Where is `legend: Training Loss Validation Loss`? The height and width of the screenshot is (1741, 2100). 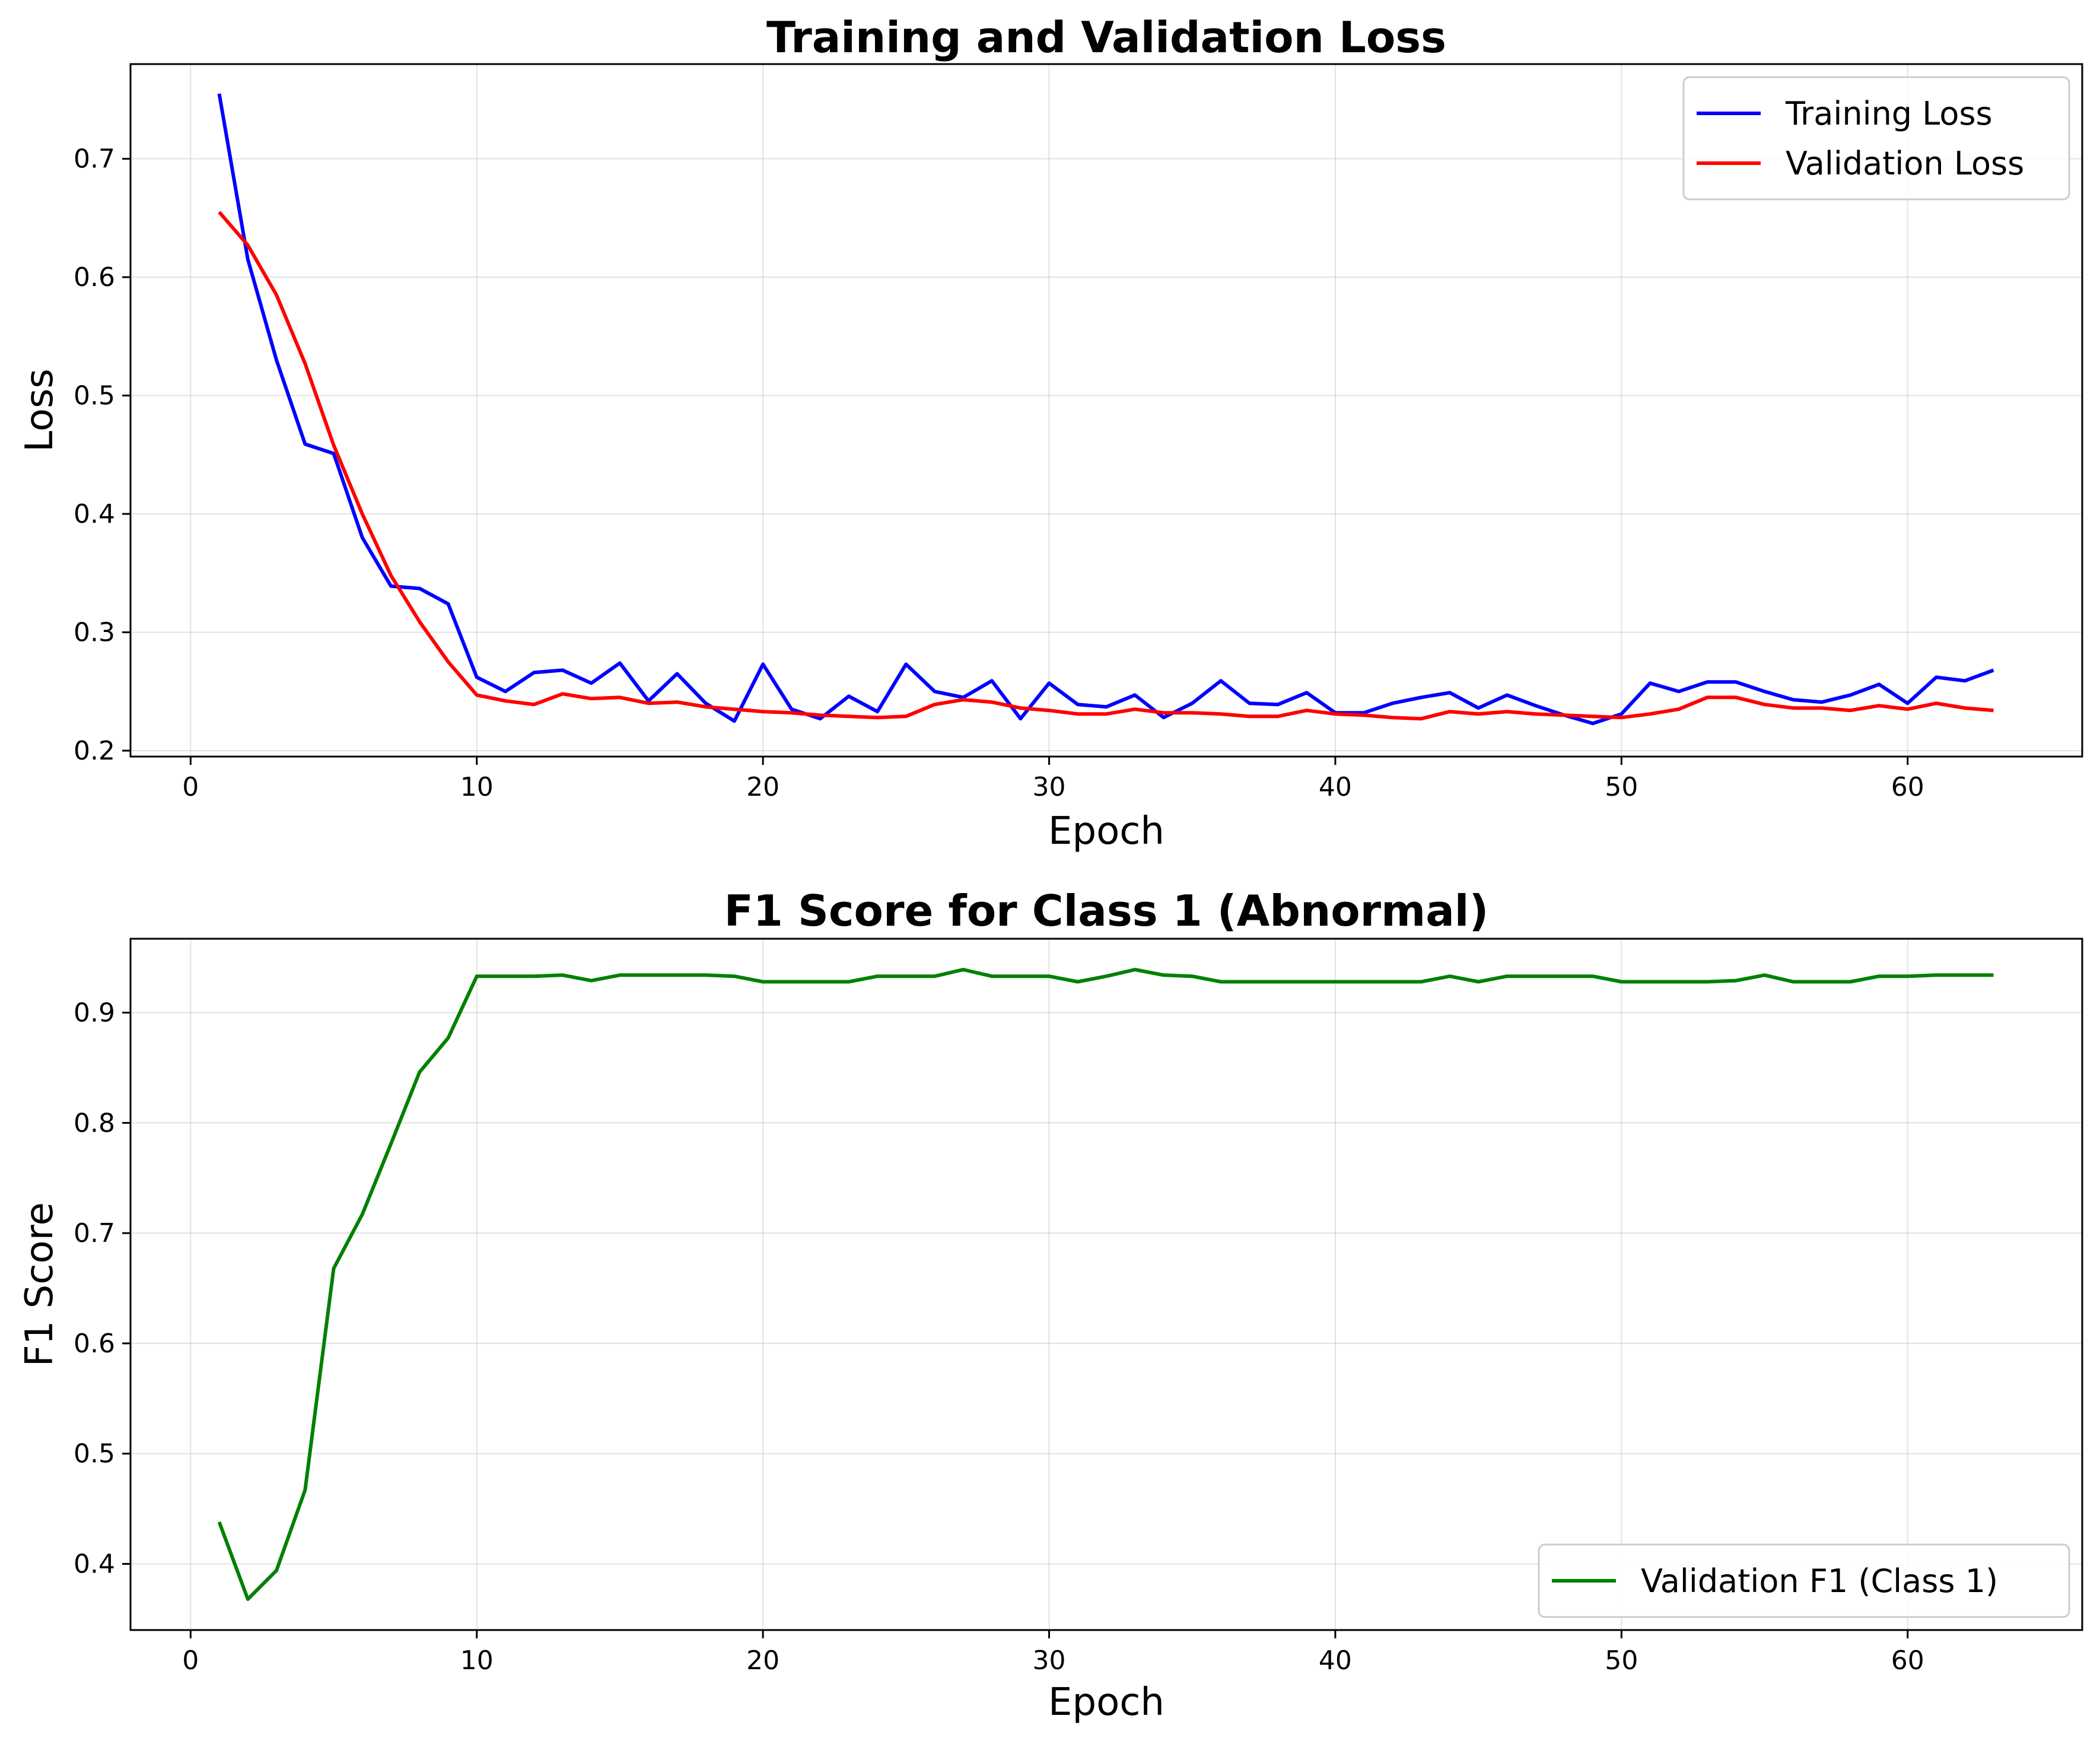 legend: Training Loss Validation Loss is located at coordinates (1876, 138).